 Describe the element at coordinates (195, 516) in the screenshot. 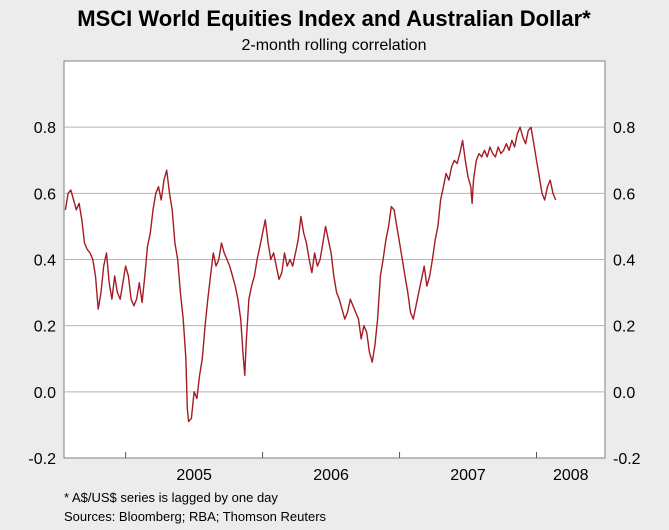

I see `footnote-sources: Sources: Bloomberg; RBA; Thomson Reuters` at that location.